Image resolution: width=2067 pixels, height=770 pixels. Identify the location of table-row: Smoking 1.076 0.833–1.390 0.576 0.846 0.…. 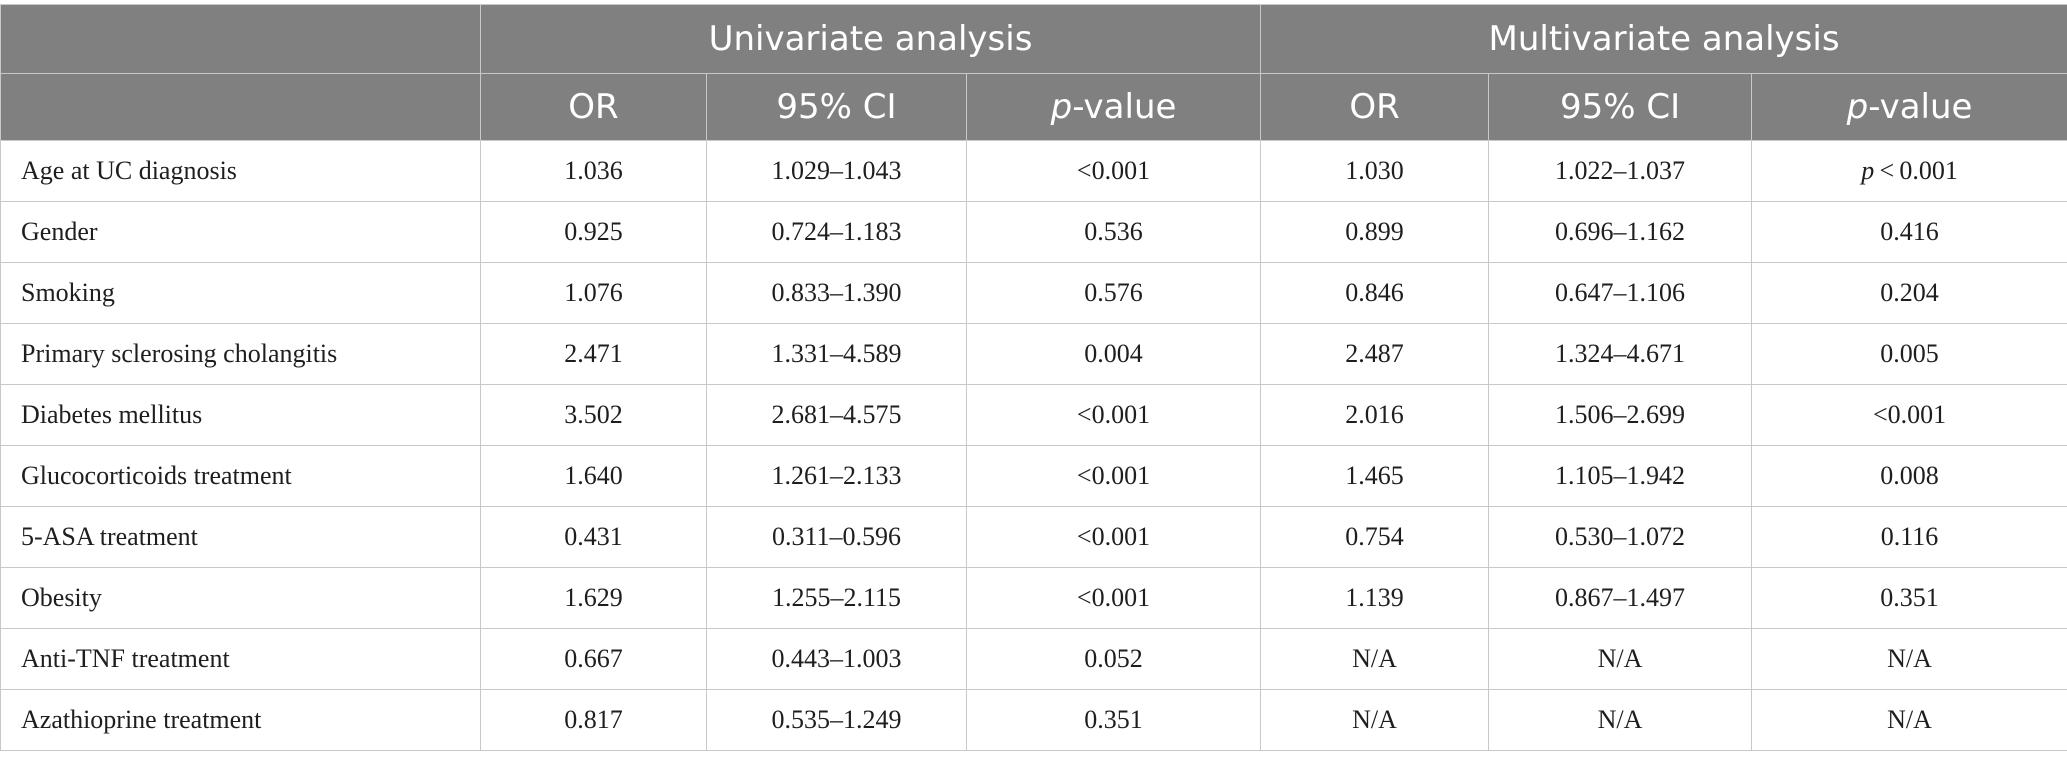
(1033, 293).